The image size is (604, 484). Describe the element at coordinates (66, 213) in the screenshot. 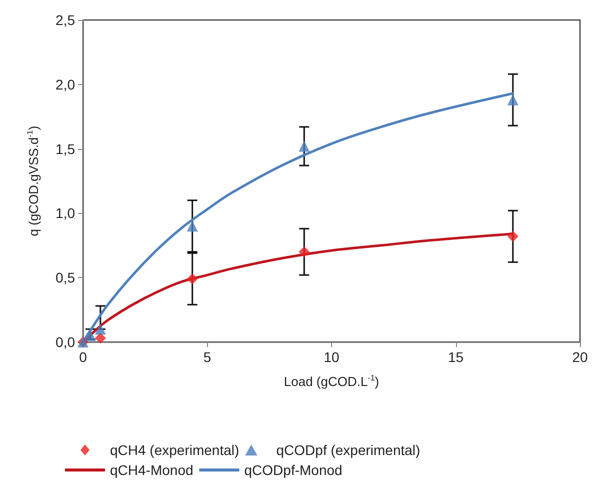

I see `y-tick-label: 1,0` at that location.